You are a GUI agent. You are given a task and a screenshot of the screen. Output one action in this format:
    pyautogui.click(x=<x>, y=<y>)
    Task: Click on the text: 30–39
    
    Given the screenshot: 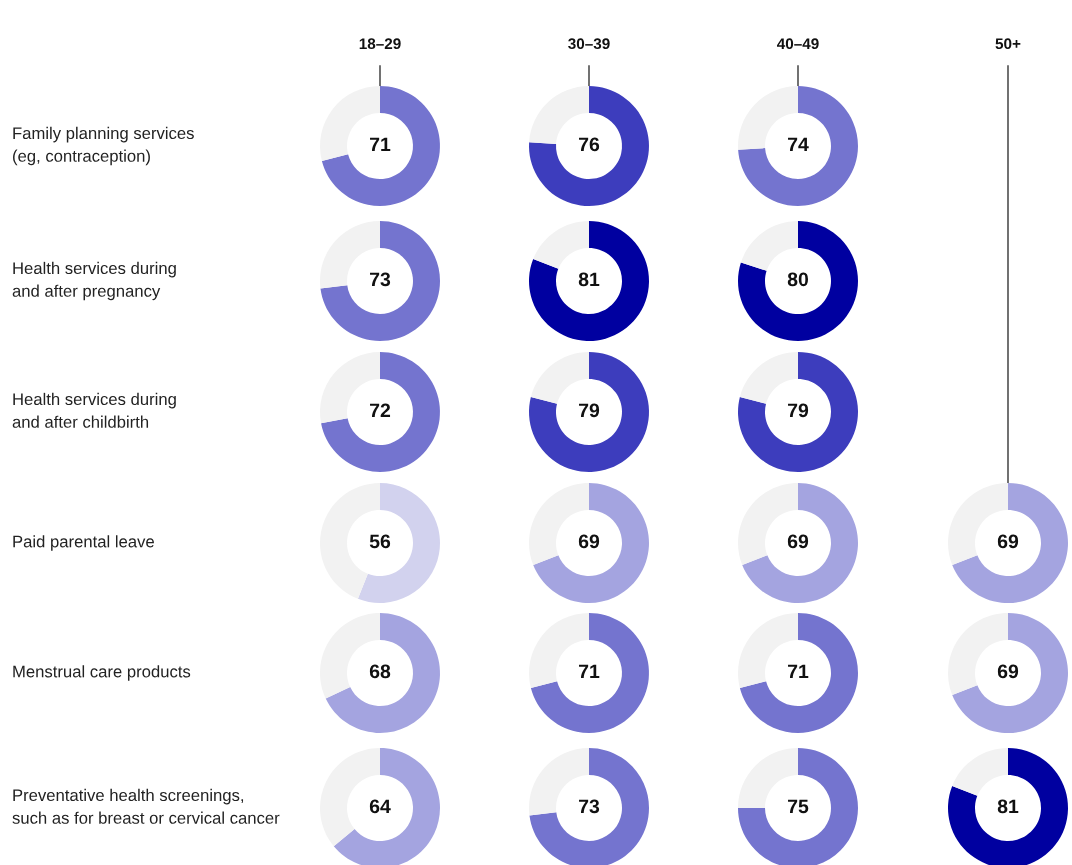 What is the action you would take?
    pyautogui.click(x=589, y=44)
    